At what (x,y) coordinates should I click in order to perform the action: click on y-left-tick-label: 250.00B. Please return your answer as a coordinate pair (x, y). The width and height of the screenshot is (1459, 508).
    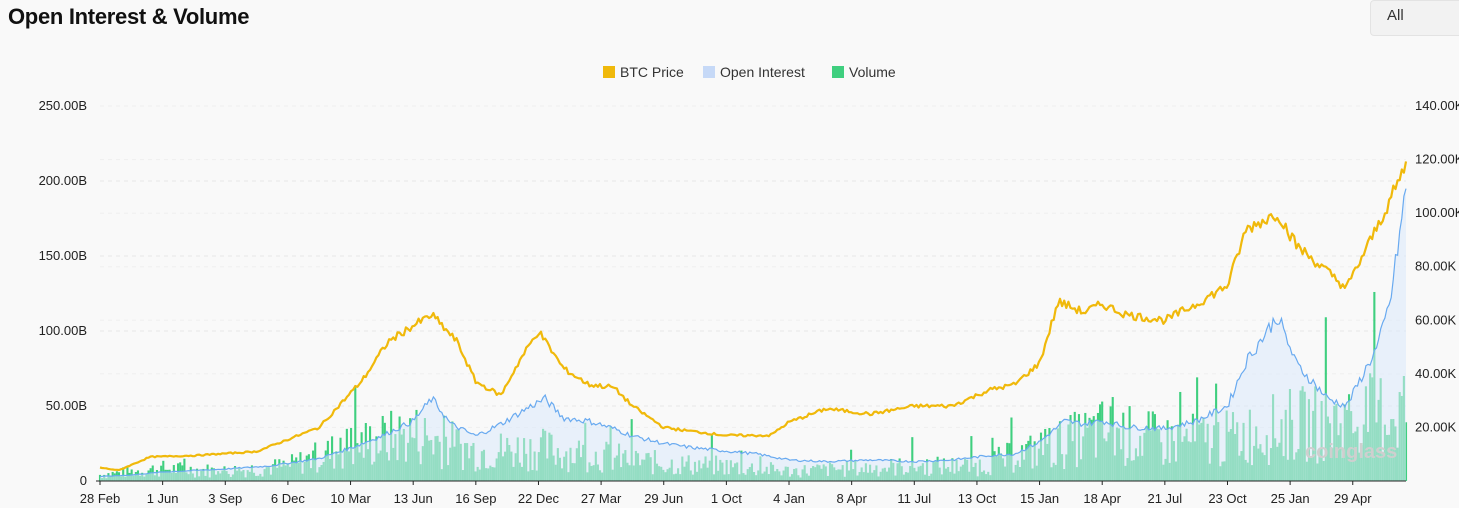
    Looking at the image, I should click on (63, 105).